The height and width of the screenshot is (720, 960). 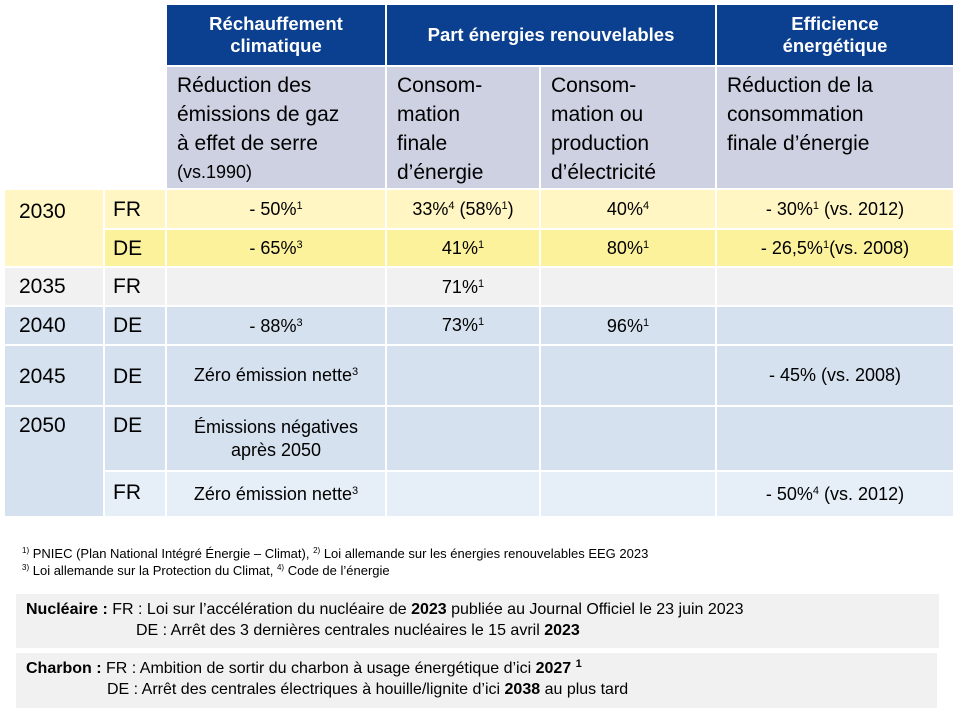 I want to click on country-label: DE, so click(x=128, y=376).